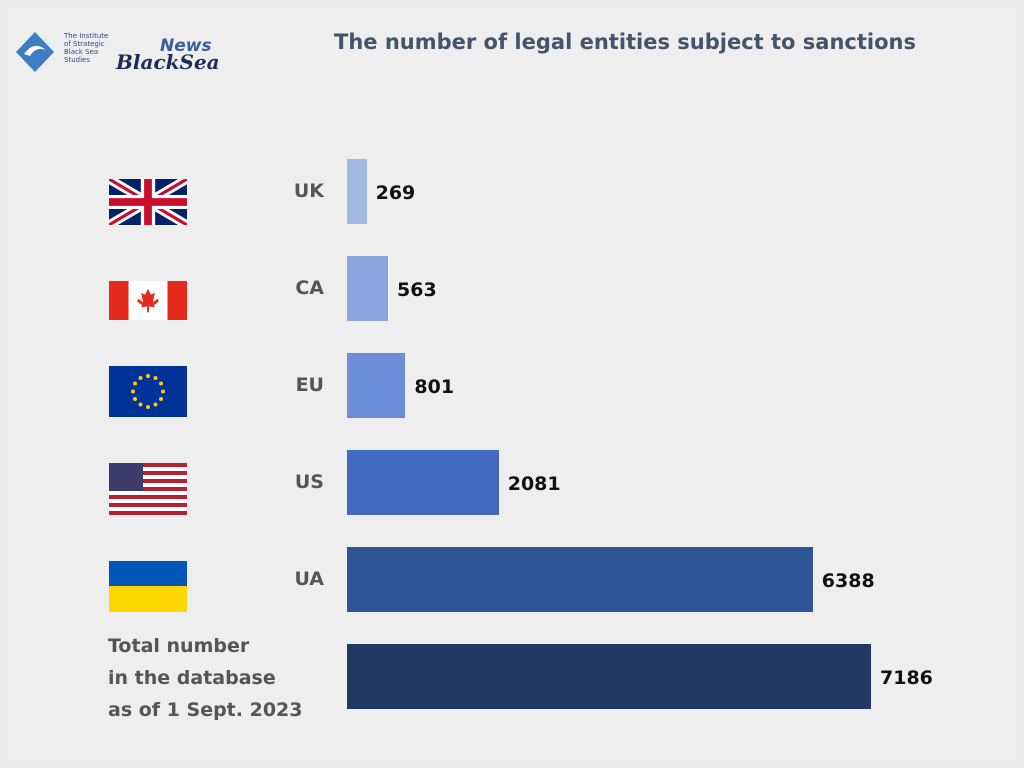 The height and width of the screenshot is (768, 1024). Describe the element at coordinates (434, 387) in the screenshot. I see `value-label: 801` at that location.